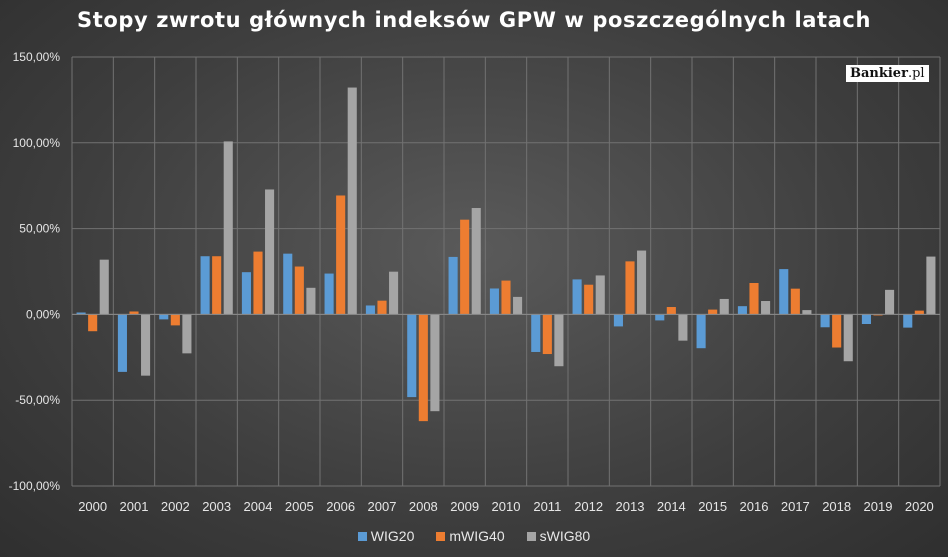 This screenshot has height=557, width=948. I want to click on y-tick-label: 50,00%, so click(39, 229).